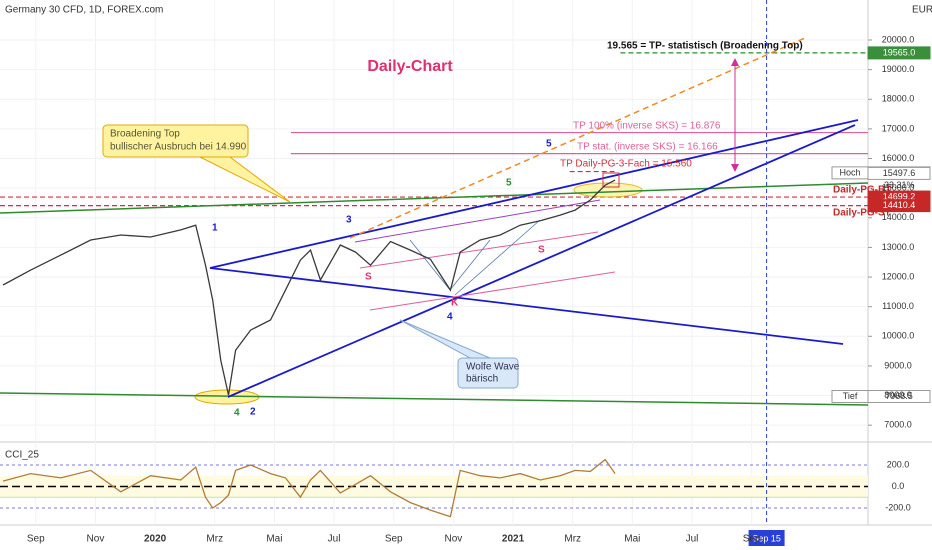 This screenshot has height=550, width=932. I want to click on price-badge-label: 14699.2, so click(899, 196).